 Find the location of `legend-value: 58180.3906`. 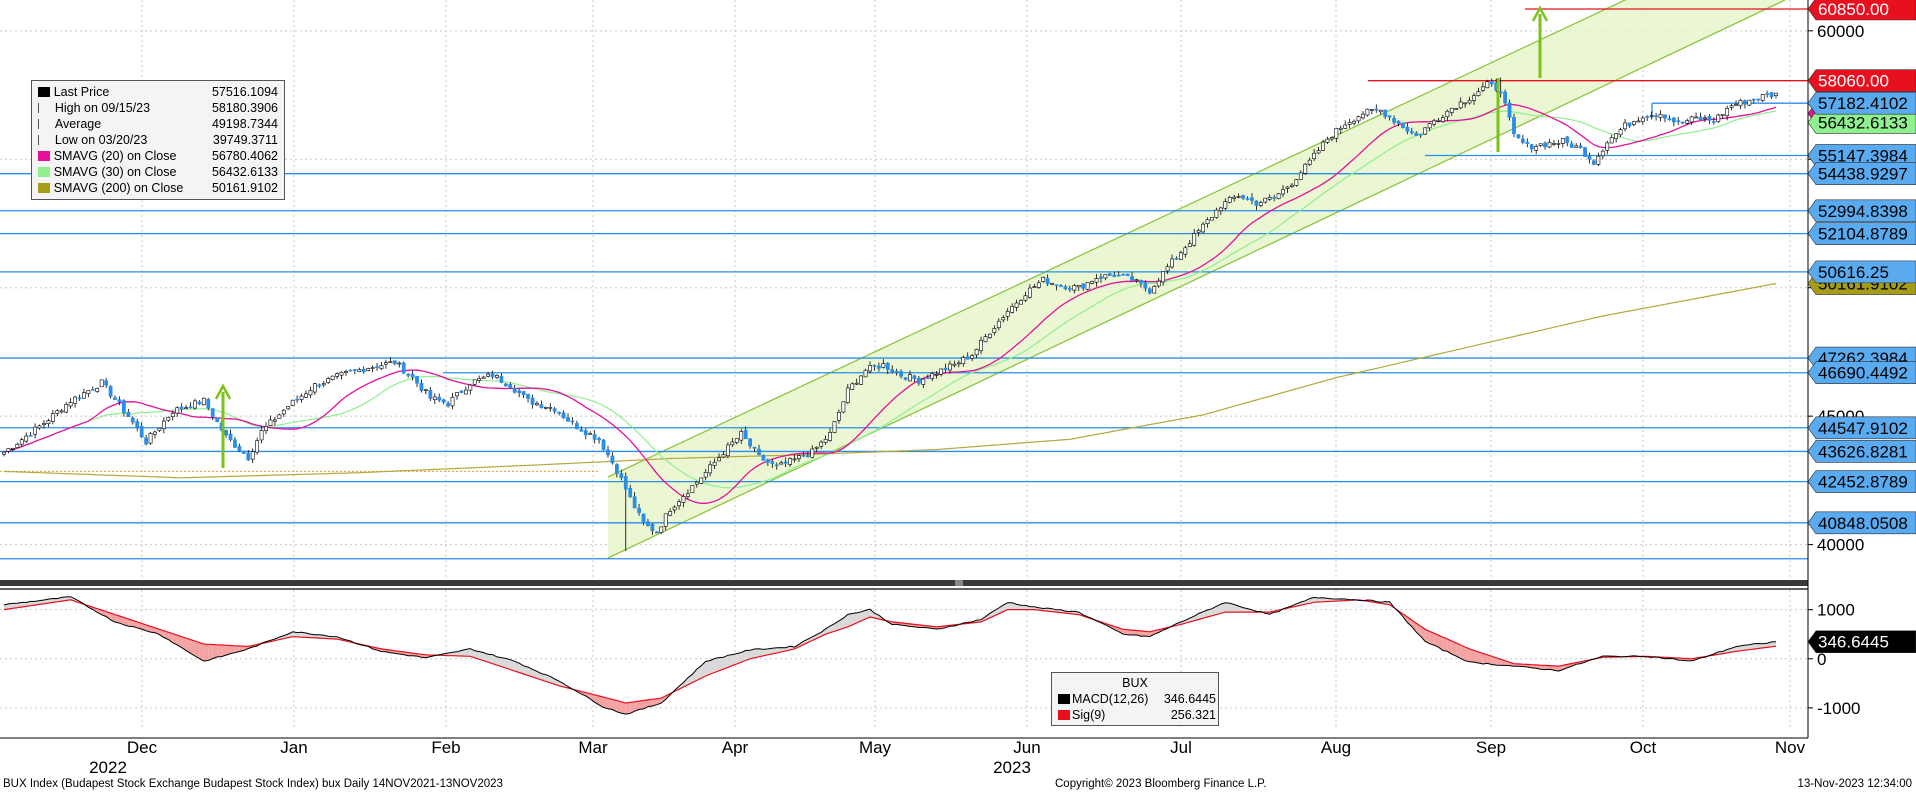

legend-value: 58180.3906 is located at coordinates (244, 108).